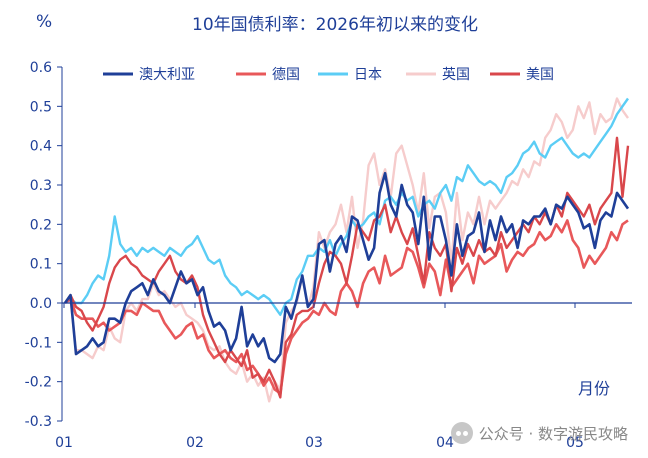  I want to click on wechat-icon, so click(461, 433).